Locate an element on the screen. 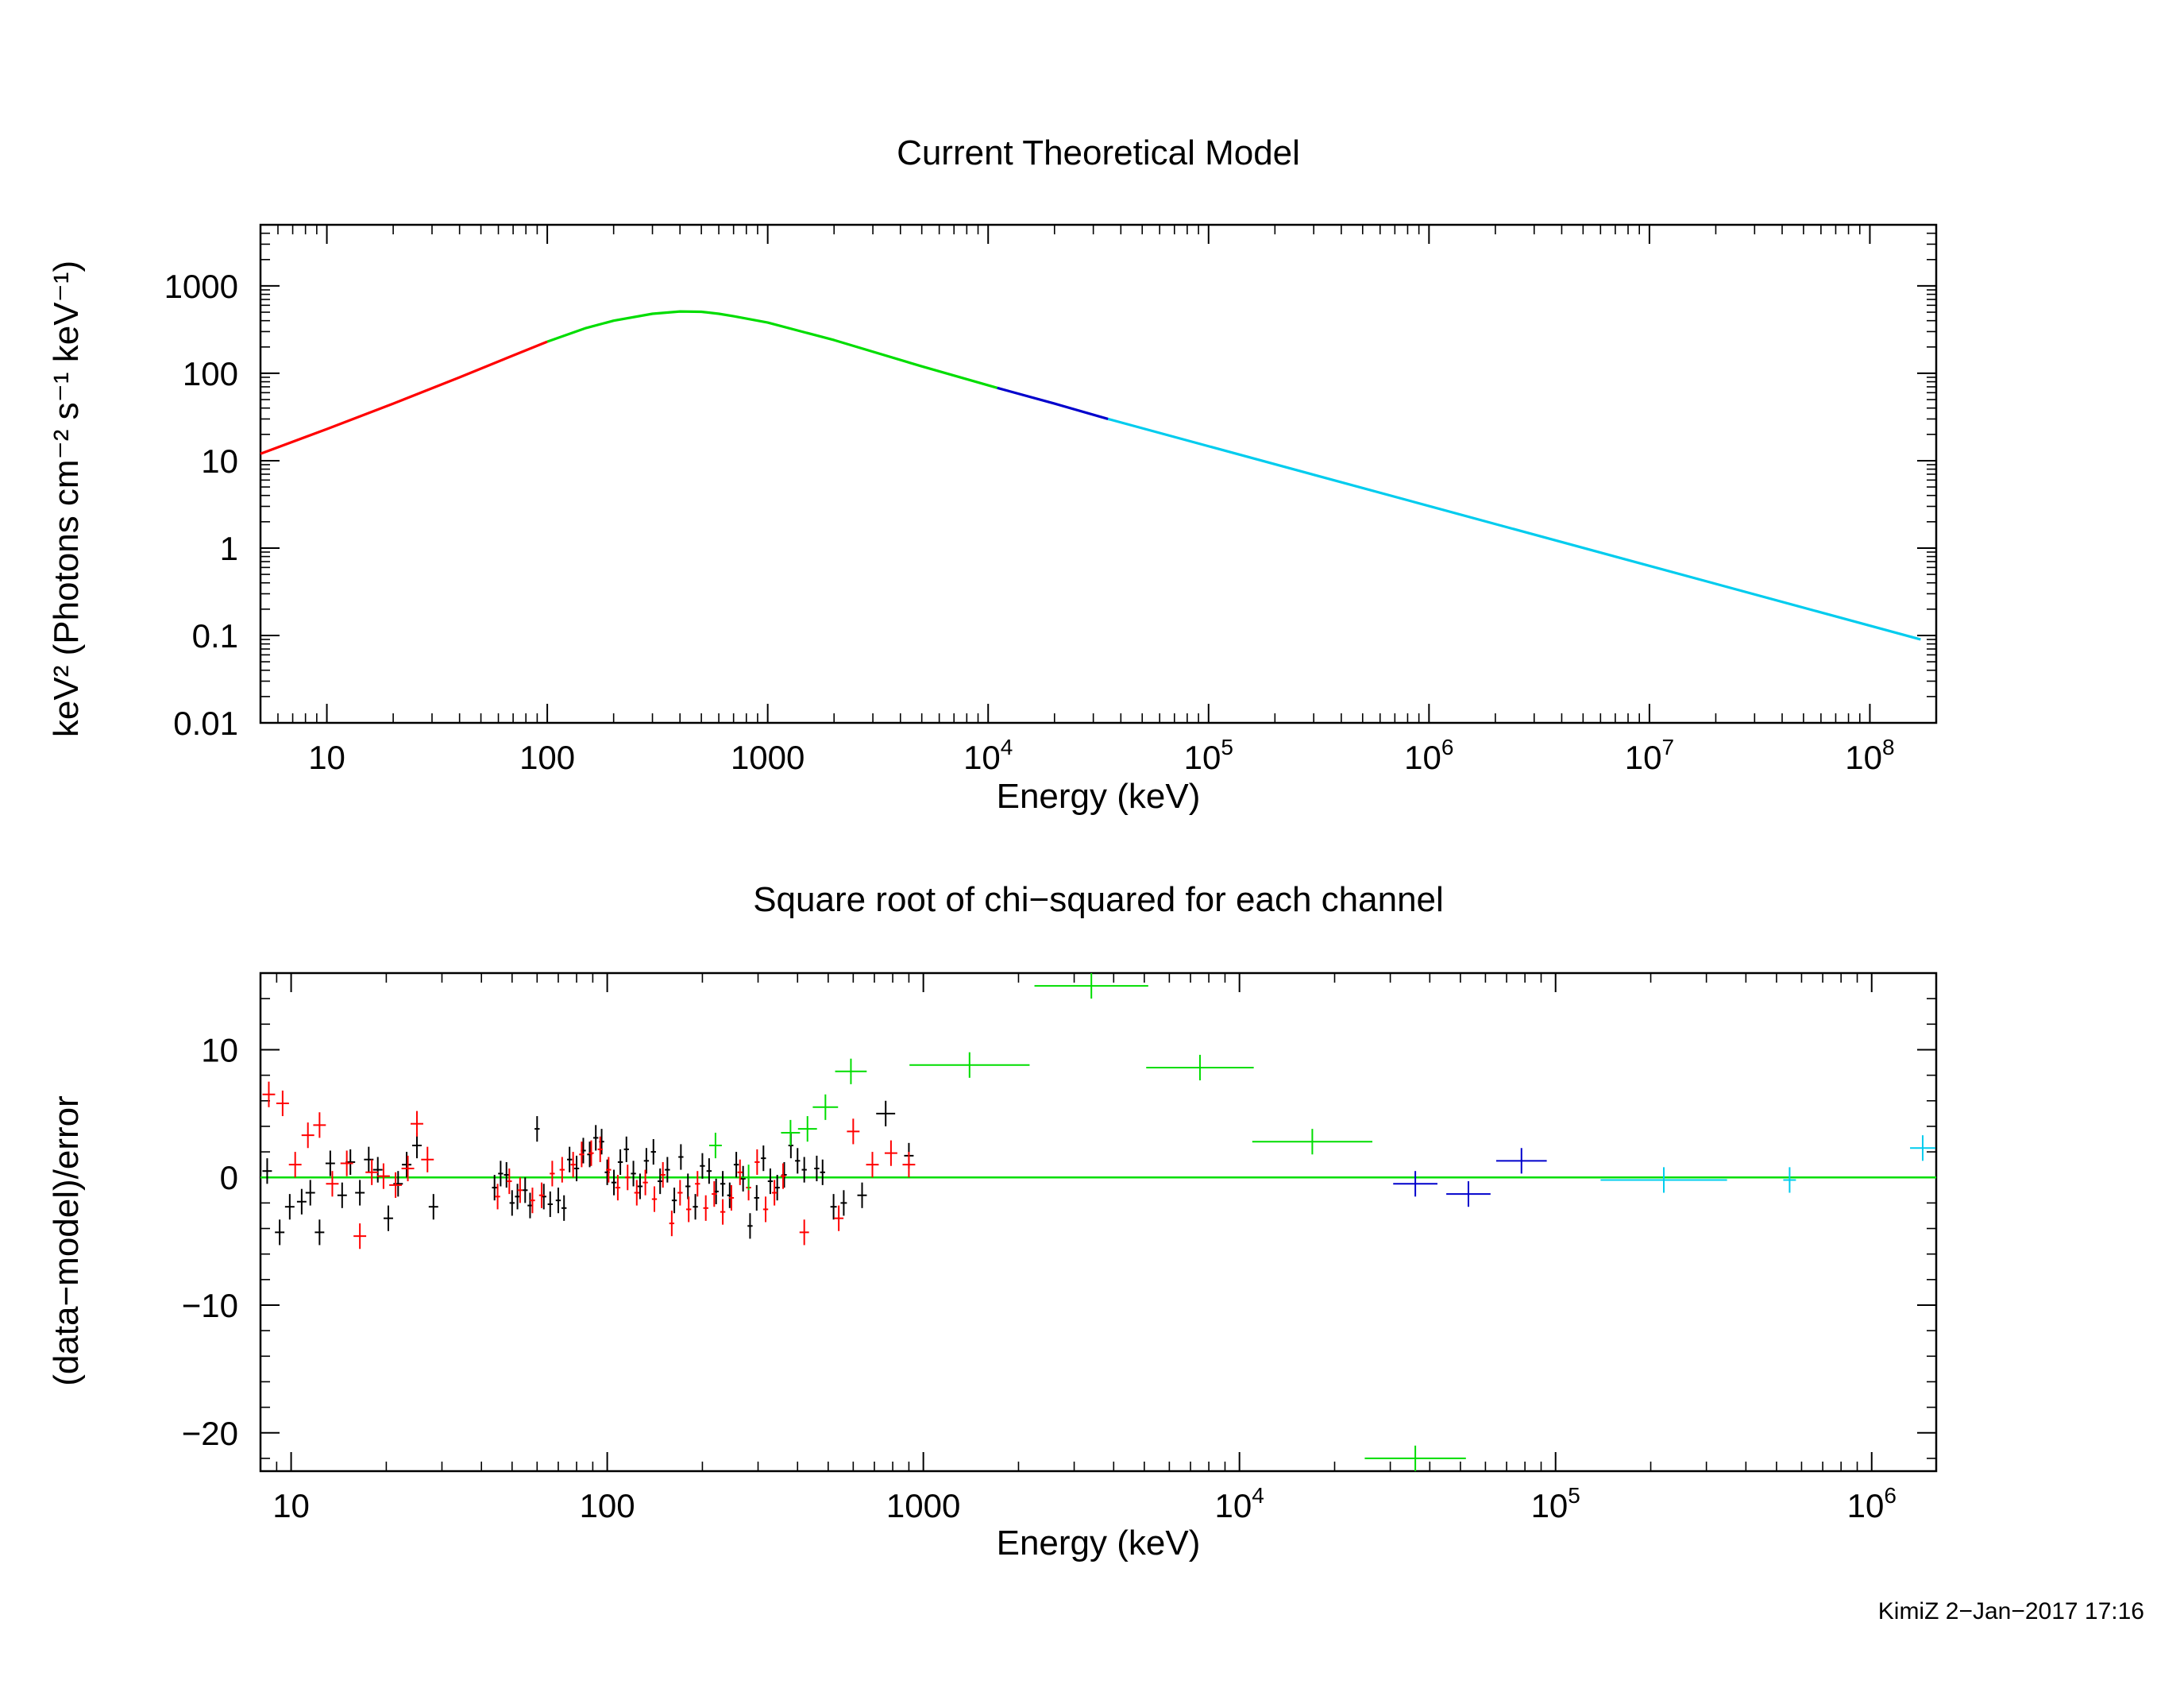  model-xtick-label: 10⁶ is located at coordinates (1428, 755).